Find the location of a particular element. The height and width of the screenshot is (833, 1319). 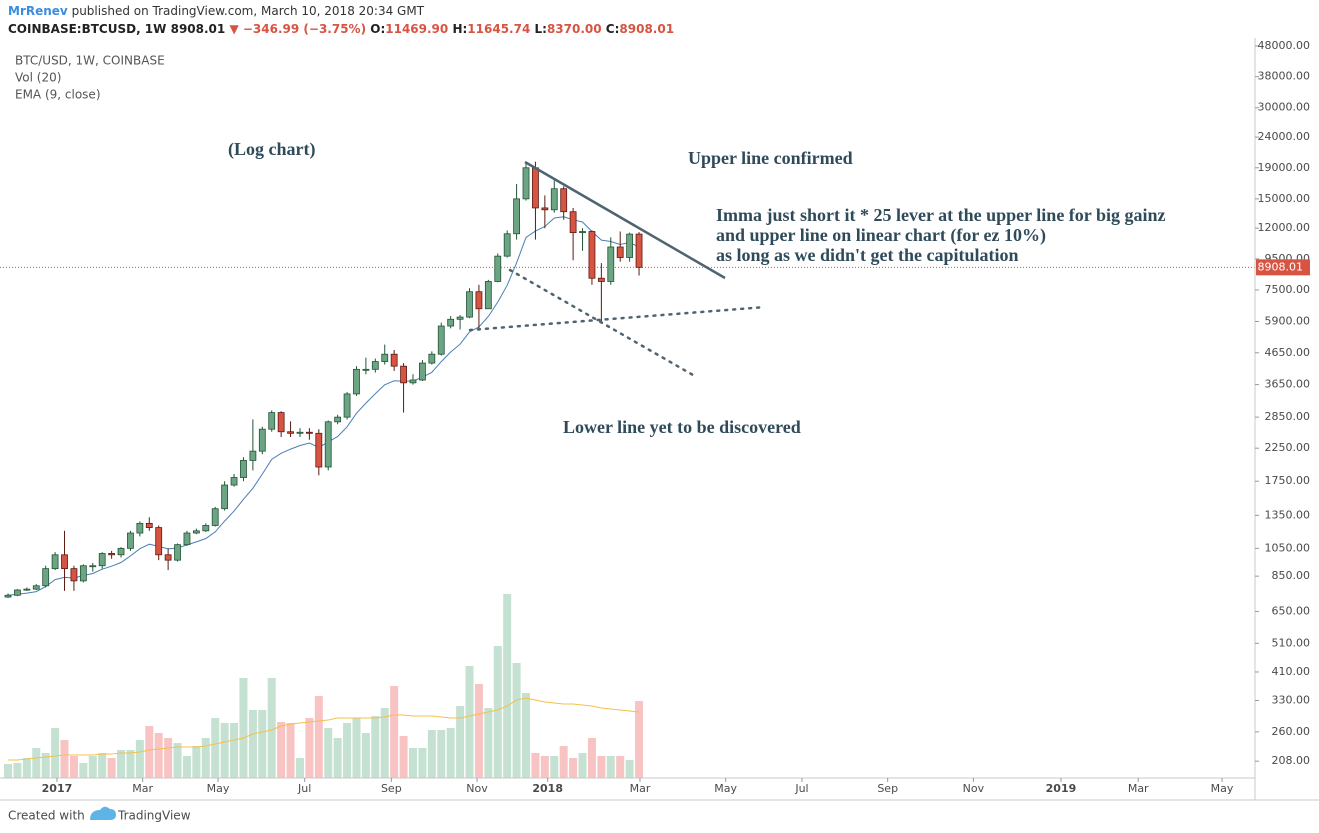

annotation: Upper line confirmed is located at coordinates (770, 158).